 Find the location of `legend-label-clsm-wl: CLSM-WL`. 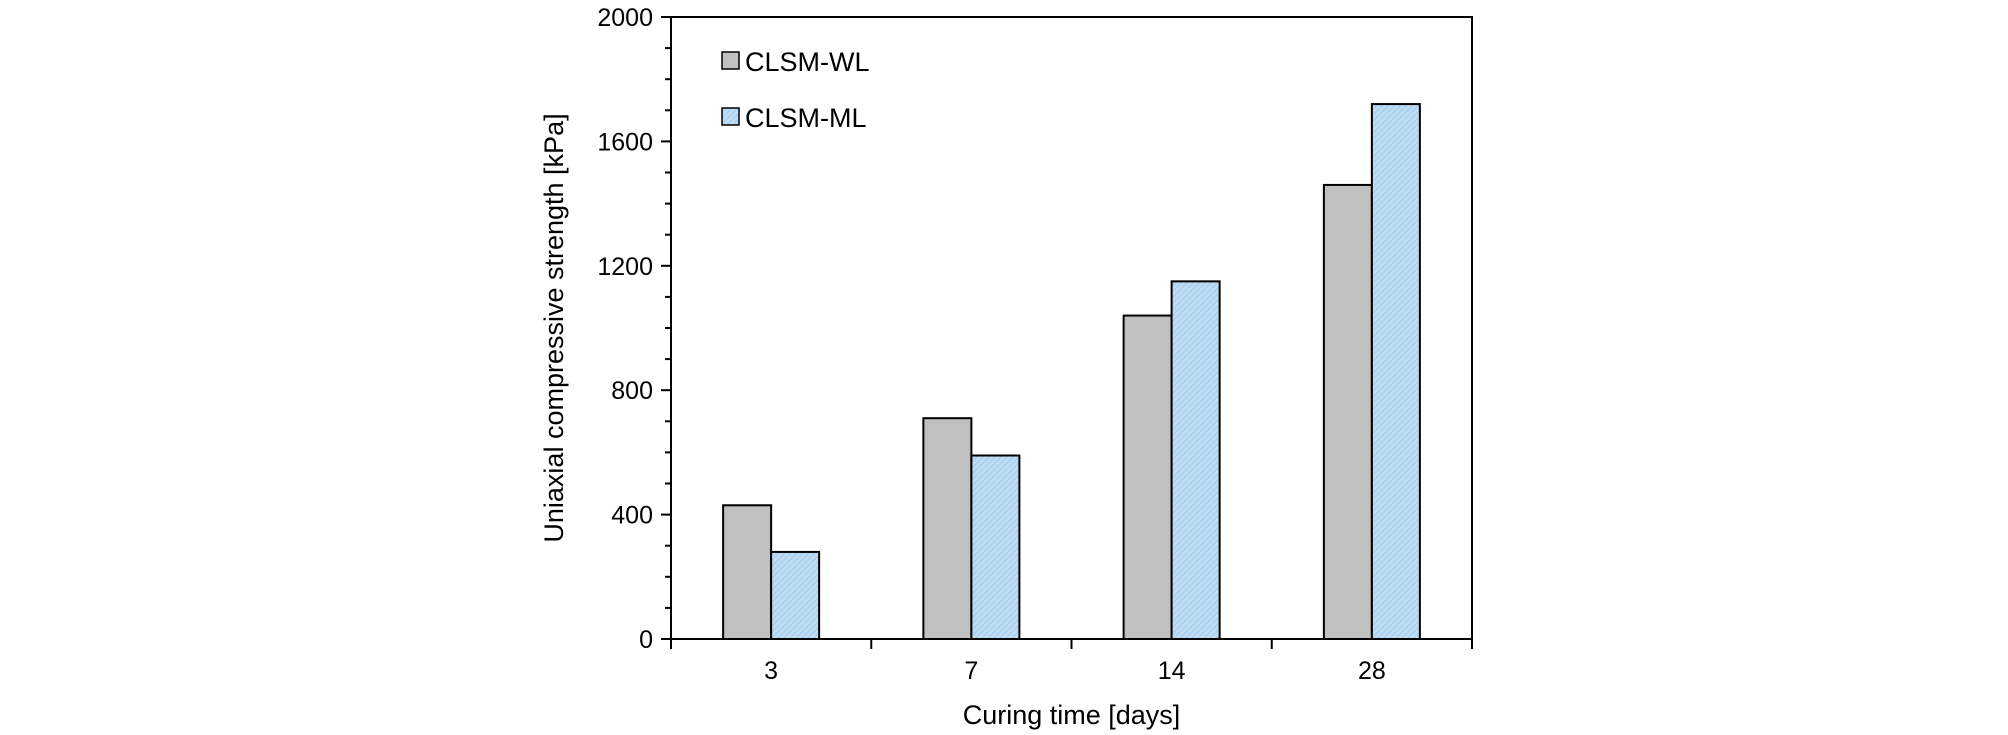

legend-label-clsm-wl: CLSM-WL is located at coordinates (807, 62).